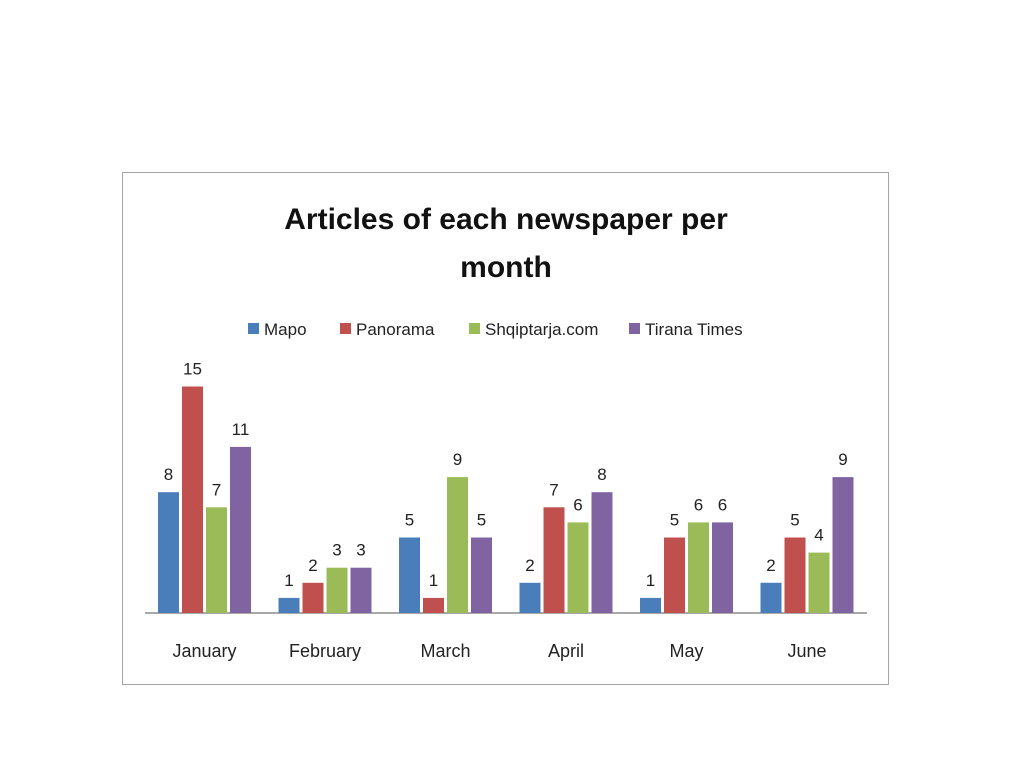  I want to click on category-label-january: January, so click(204, 651).